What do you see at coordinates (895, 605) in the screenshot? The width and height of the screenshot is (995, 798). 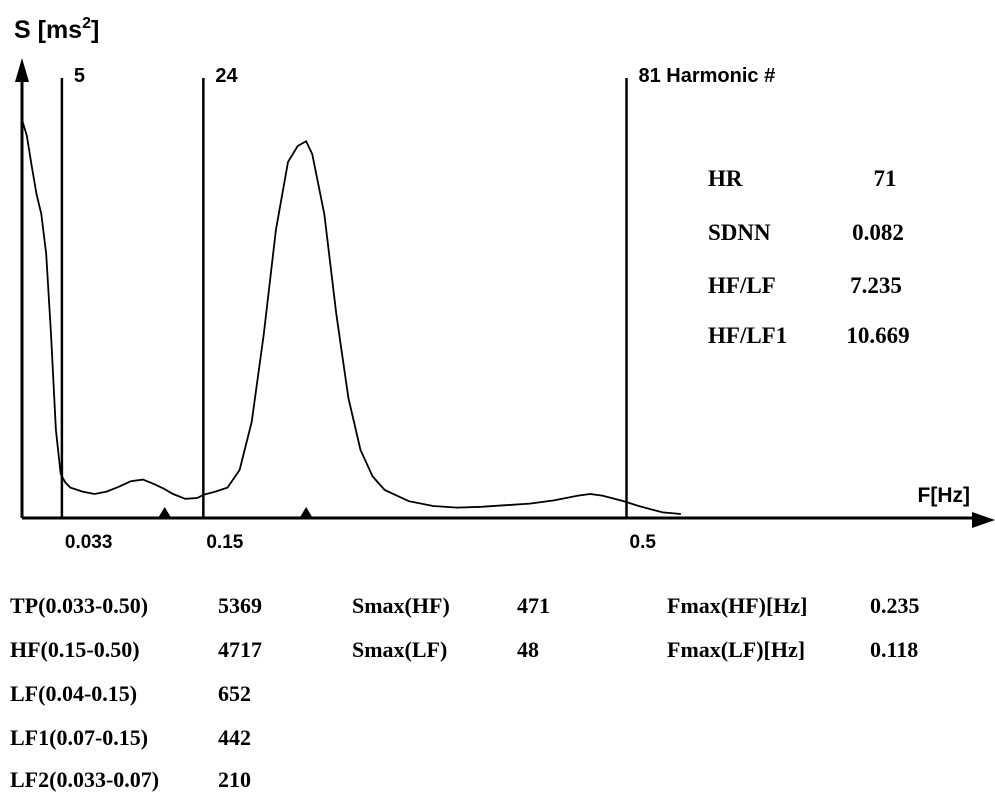 I see `fmax-hf-value: 0.235` at bounding box center [895, 605].